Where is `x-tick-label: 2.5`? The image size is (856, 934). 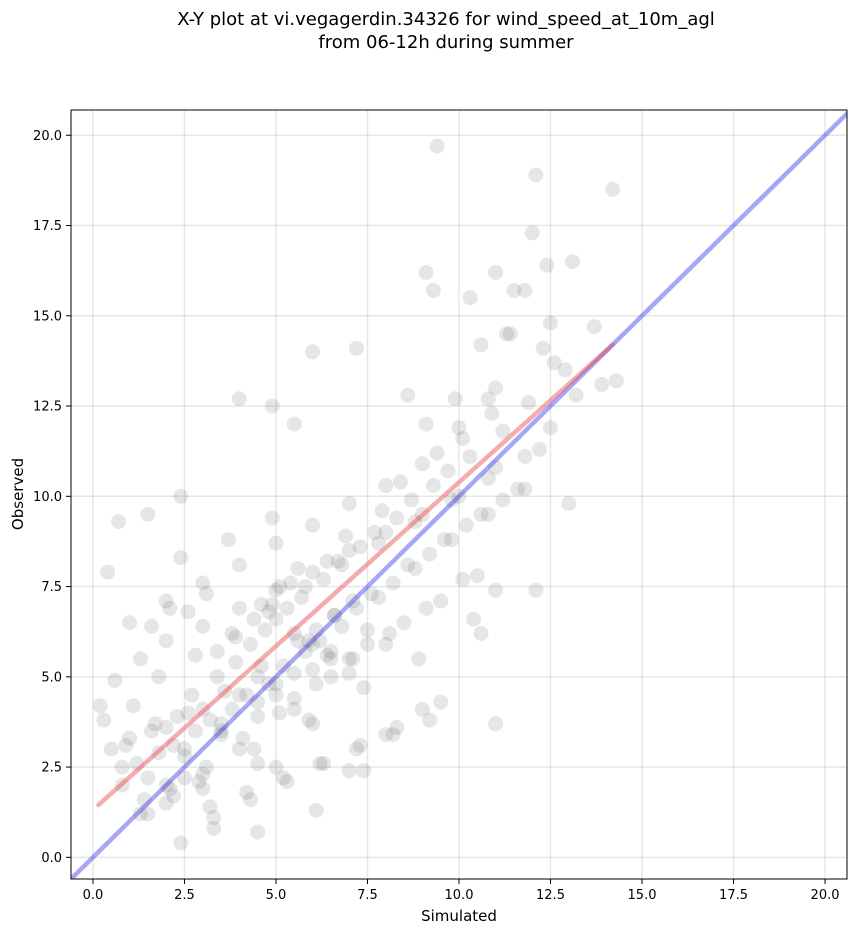
x-tick-label: 2.5 is located at coordinates (184, 895).